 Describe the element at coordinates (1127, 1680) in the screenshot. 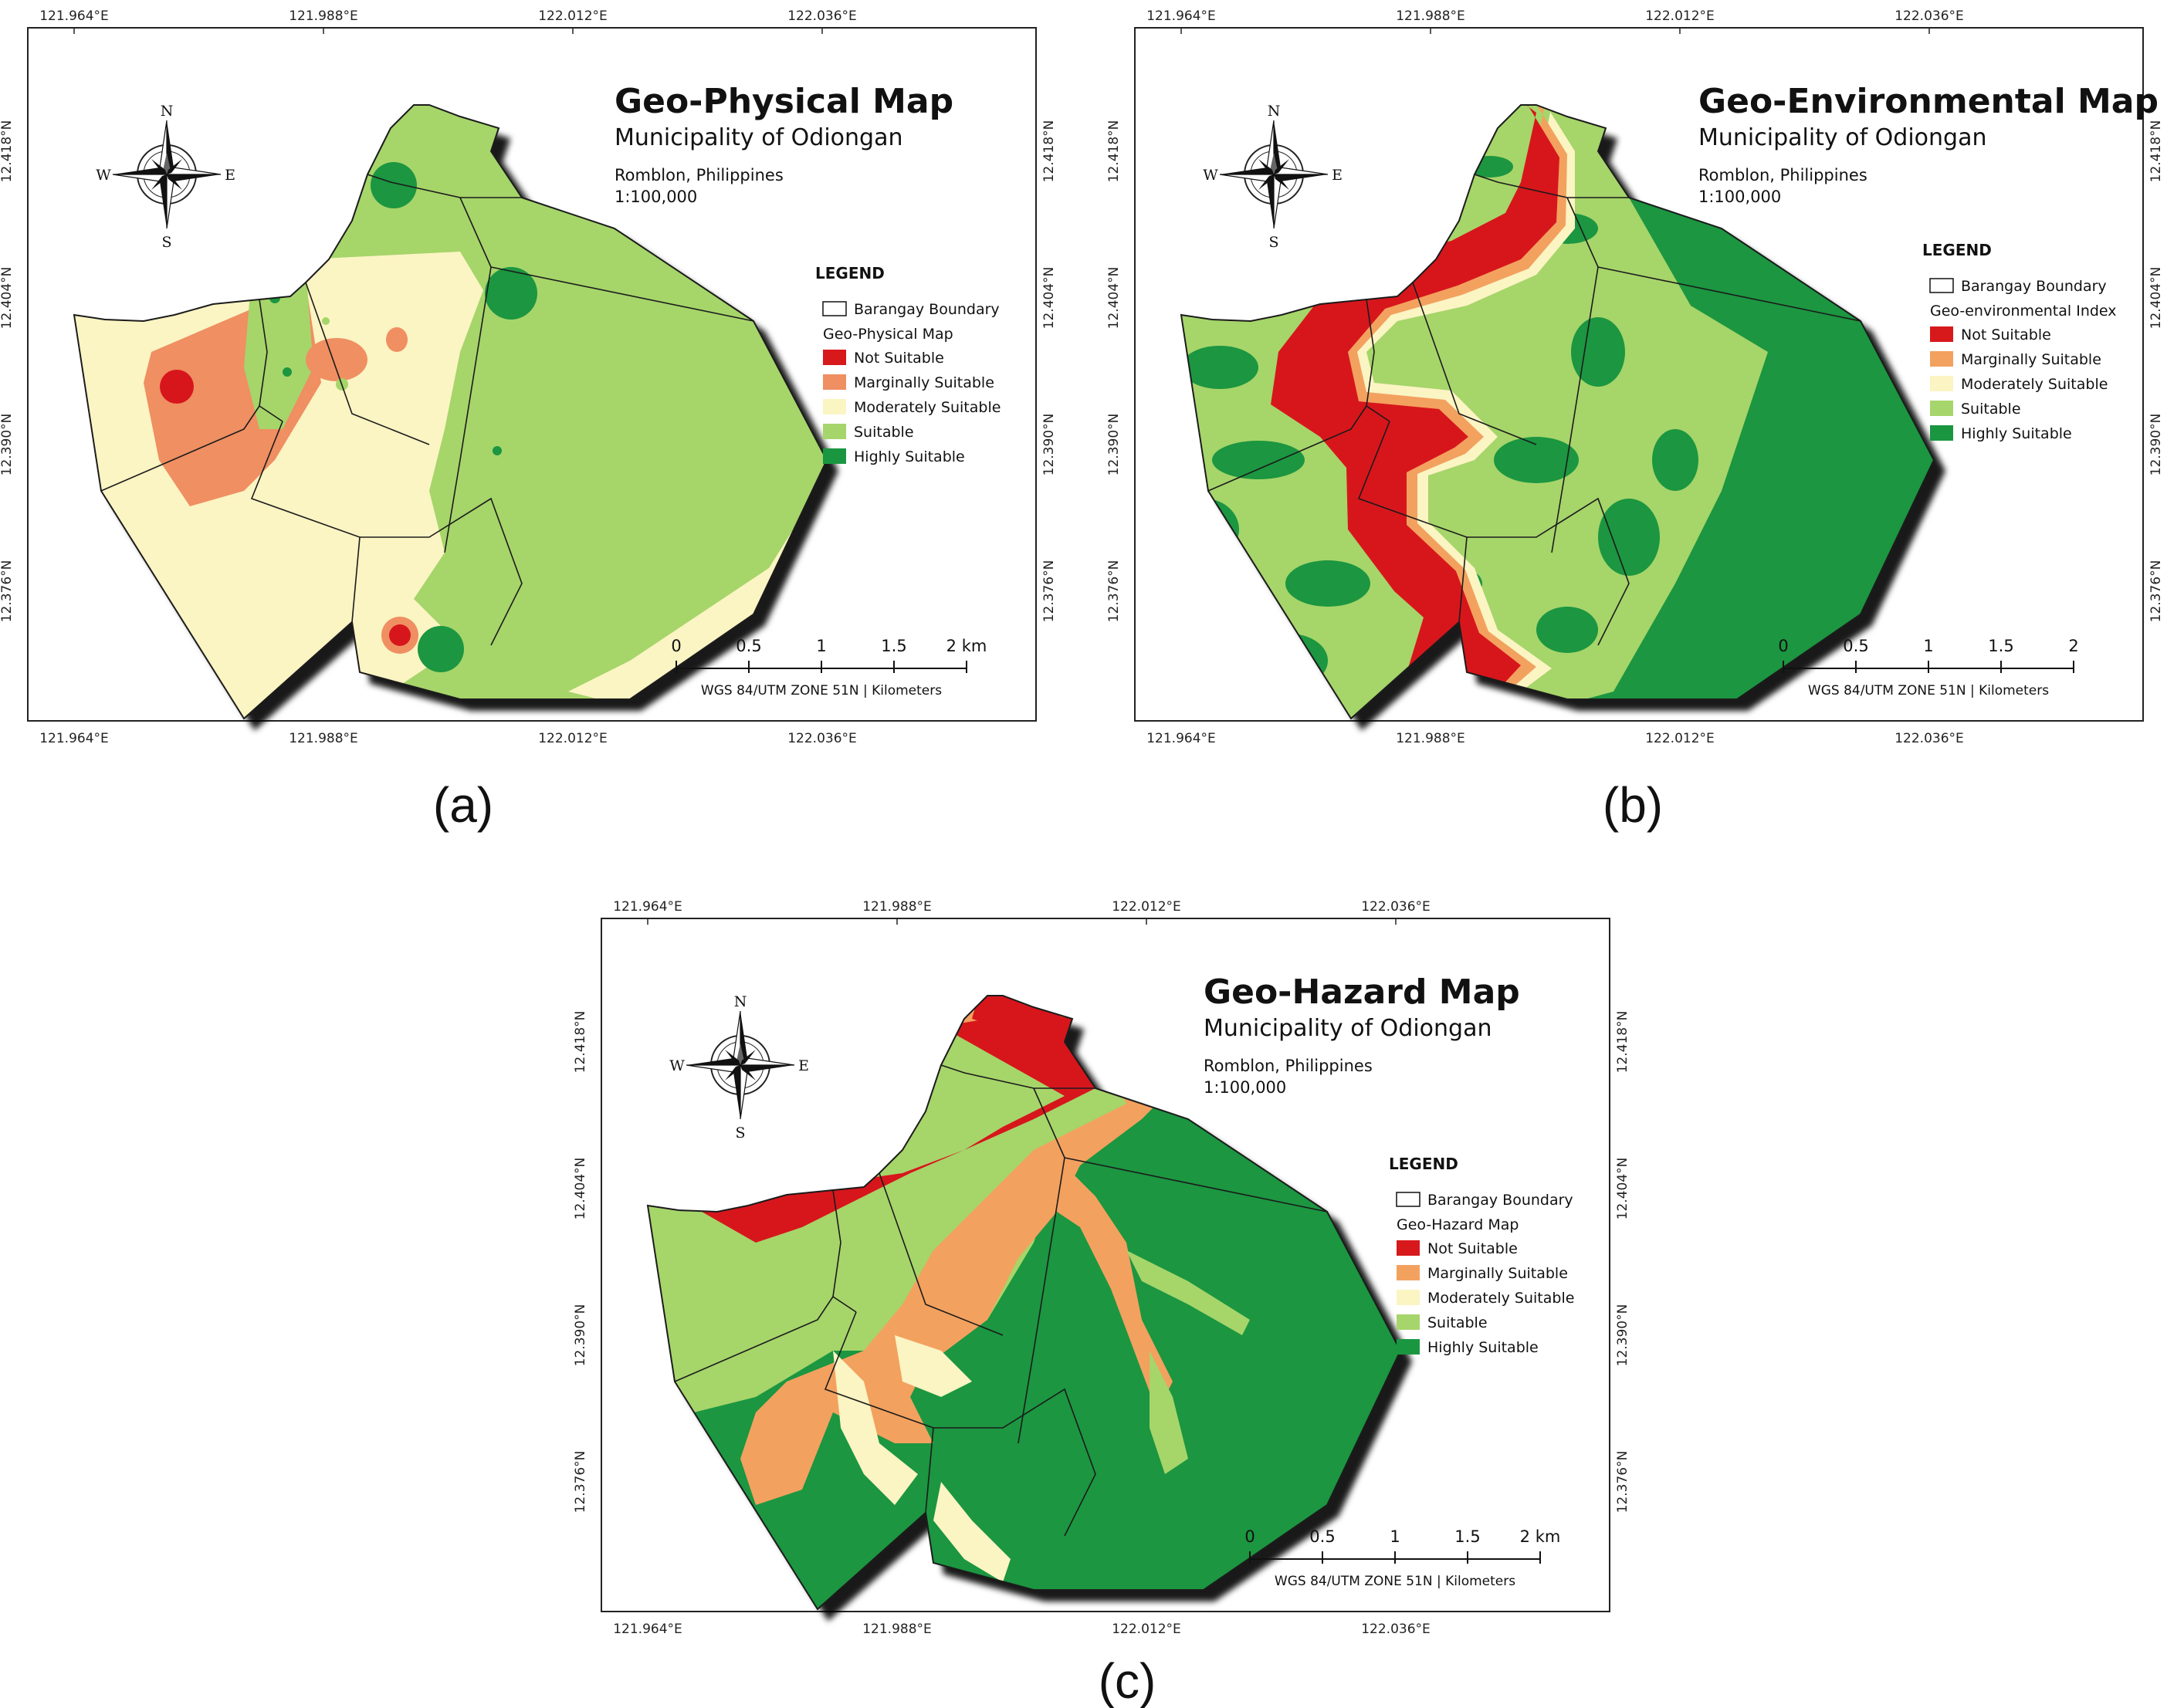

I see `panel-label: (c)` at that location.